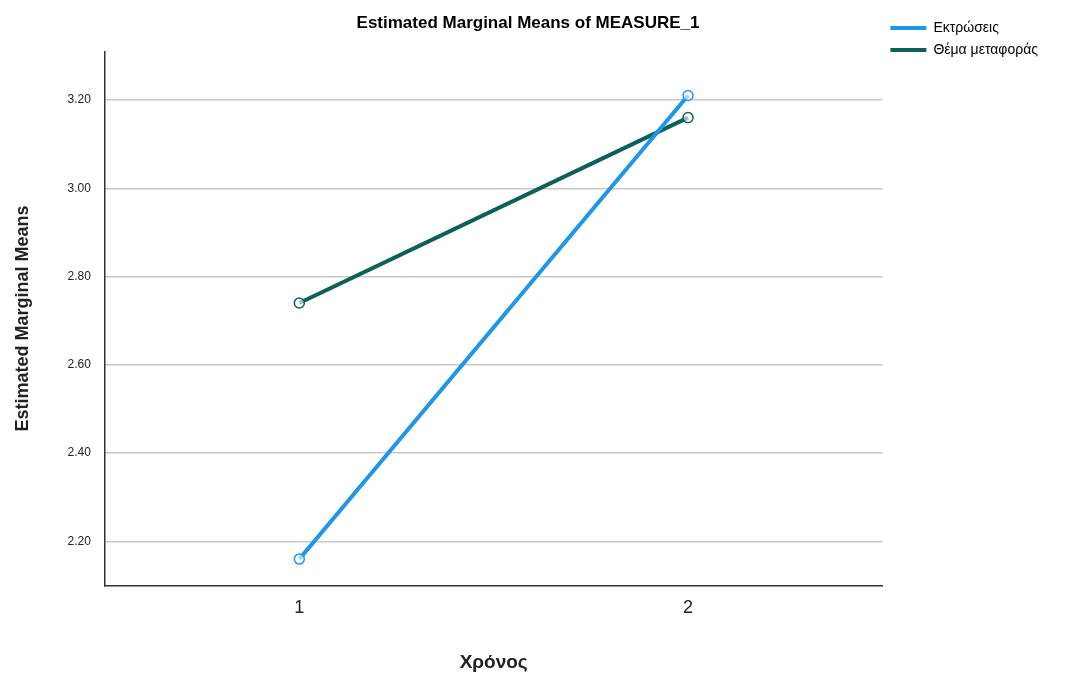  What do you see at coordinates (79, 452) in the screenshot?
I see `y-tick-label: 2.40` at bounding box center [79, 452].